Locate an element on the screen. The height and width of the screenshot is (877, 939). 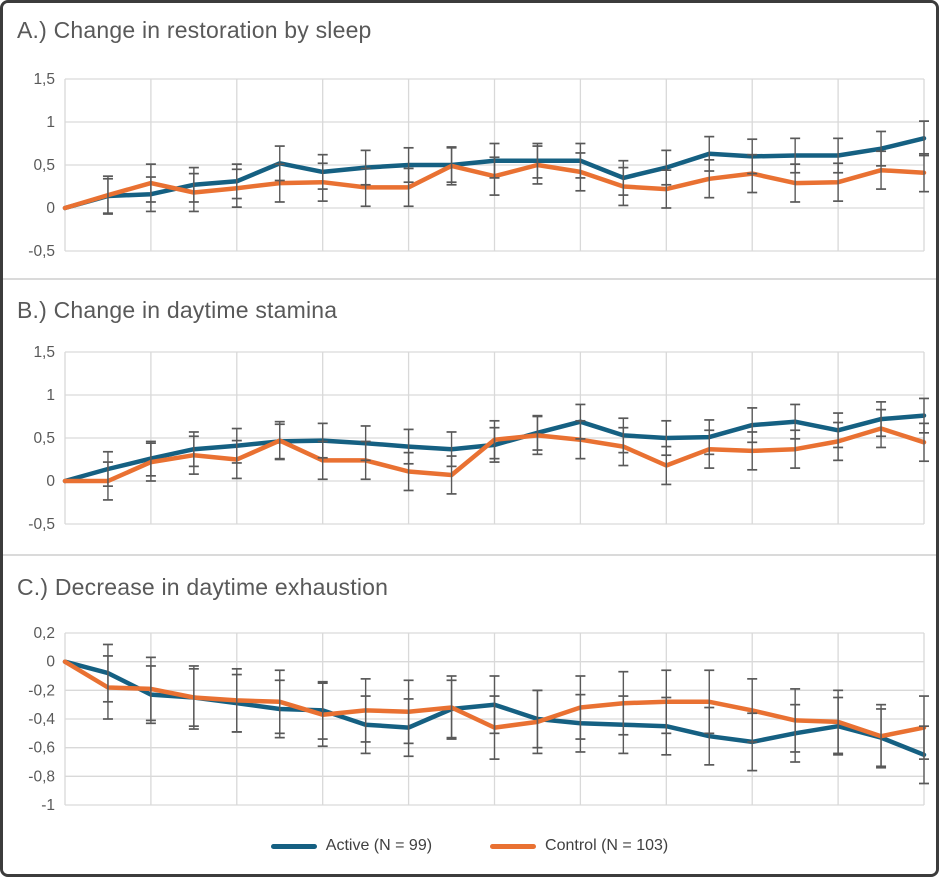
control-line-swatch is located at coordinates (513, 846).